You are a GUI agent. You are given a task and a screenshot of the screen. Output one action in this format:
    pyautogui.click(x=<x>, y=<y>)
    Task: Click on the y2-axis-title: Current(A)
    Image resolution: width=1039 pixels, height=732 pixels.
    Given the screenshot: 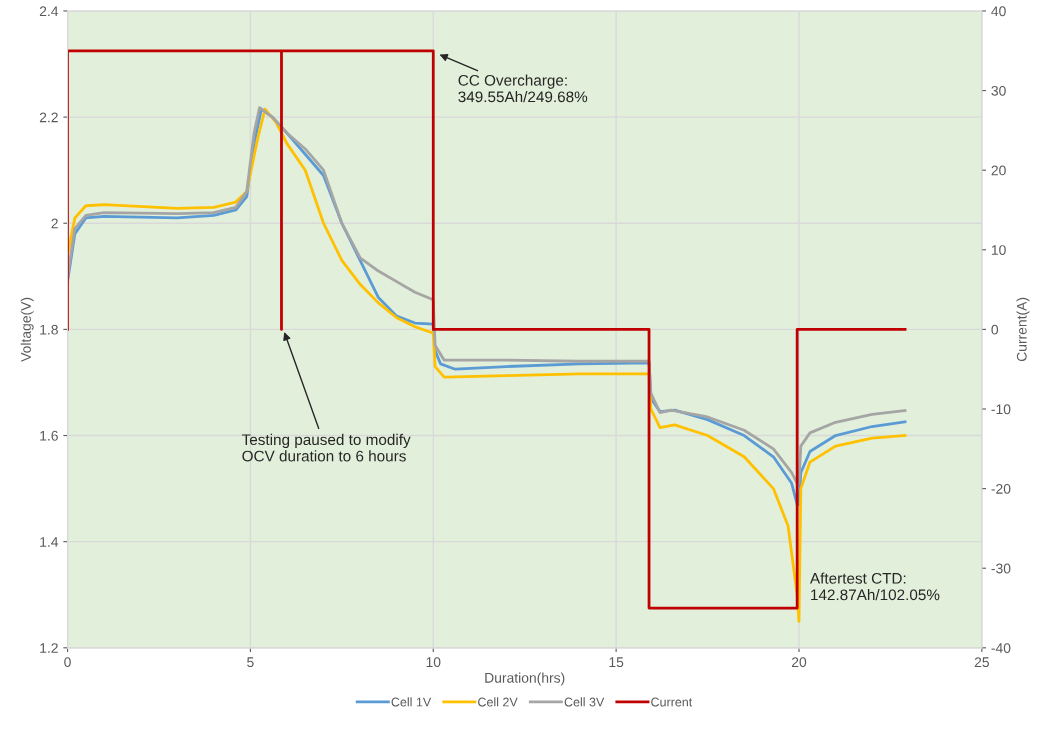 What is the action you would take?
    pyautogui.click(x=1023, y=329)
    